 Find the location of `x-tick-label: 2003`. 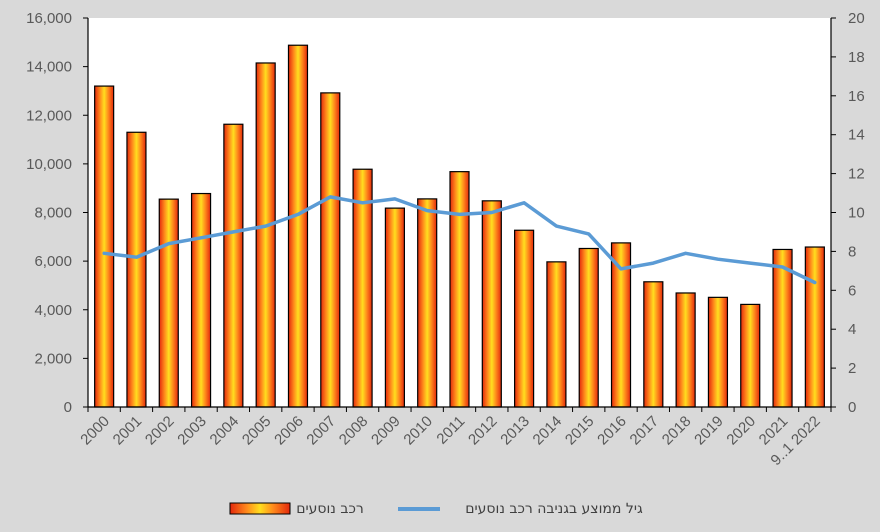

x-tick-label: 2003 is located at coordinates (192, 431).